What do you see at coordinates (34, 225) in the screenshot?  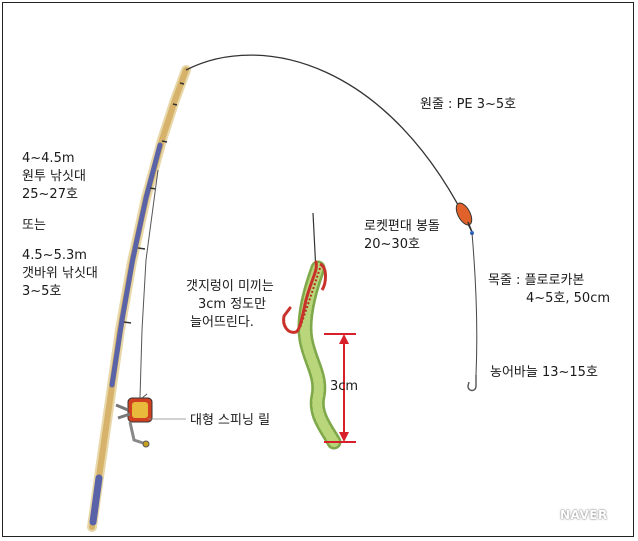 I see `rod-spec-or: 또는` at bounding box center [34, 225].